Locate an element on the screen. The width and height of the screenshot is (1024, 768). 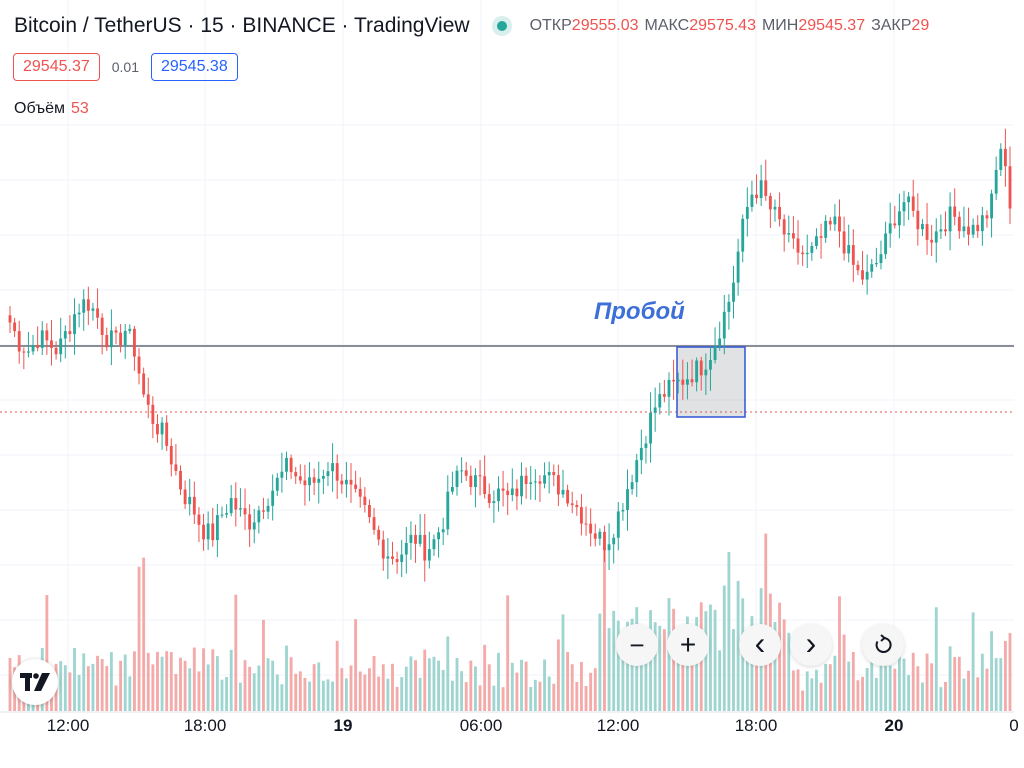
buy-price-button: 29545.38 is located at coordinates (194, 67).